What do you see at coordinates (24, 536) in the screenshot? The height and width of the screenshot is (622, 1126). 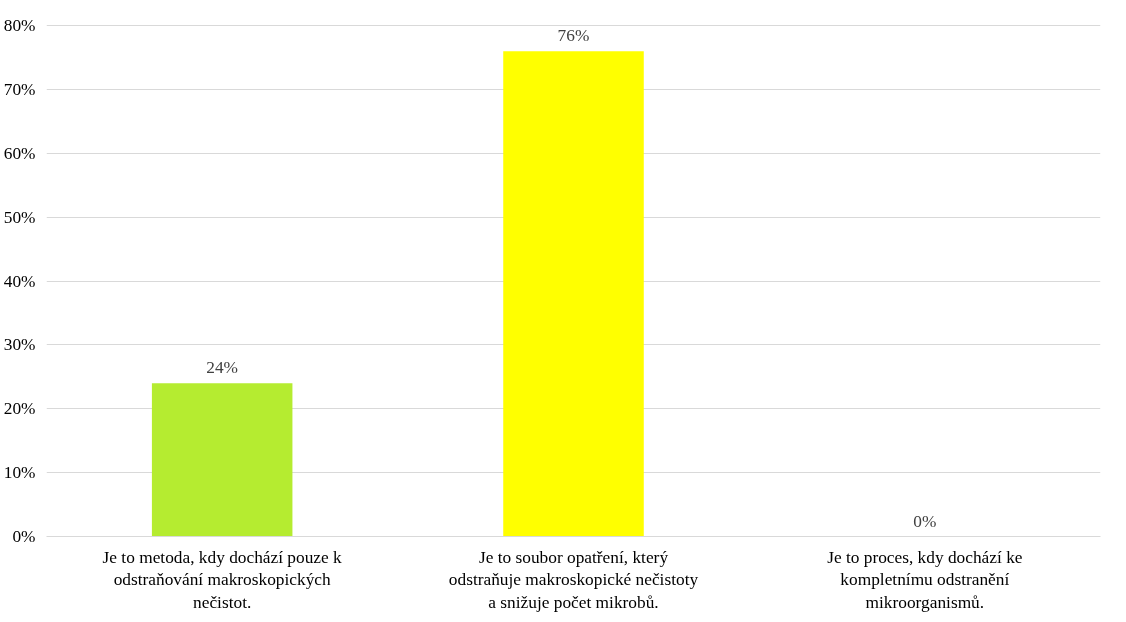 I see `y-tick-label: 0%` at bounding box center [24, 536].